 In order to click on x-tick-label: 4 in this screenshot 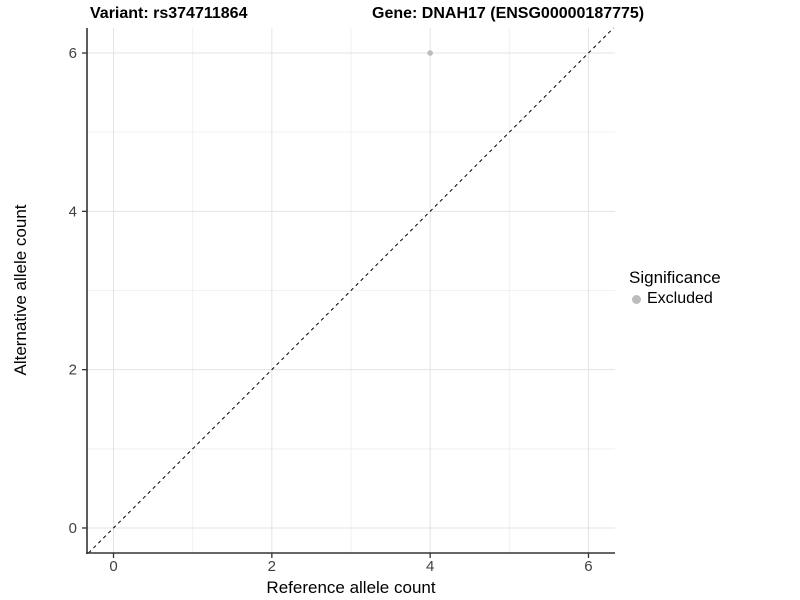, I will do `click(430, 566)`.